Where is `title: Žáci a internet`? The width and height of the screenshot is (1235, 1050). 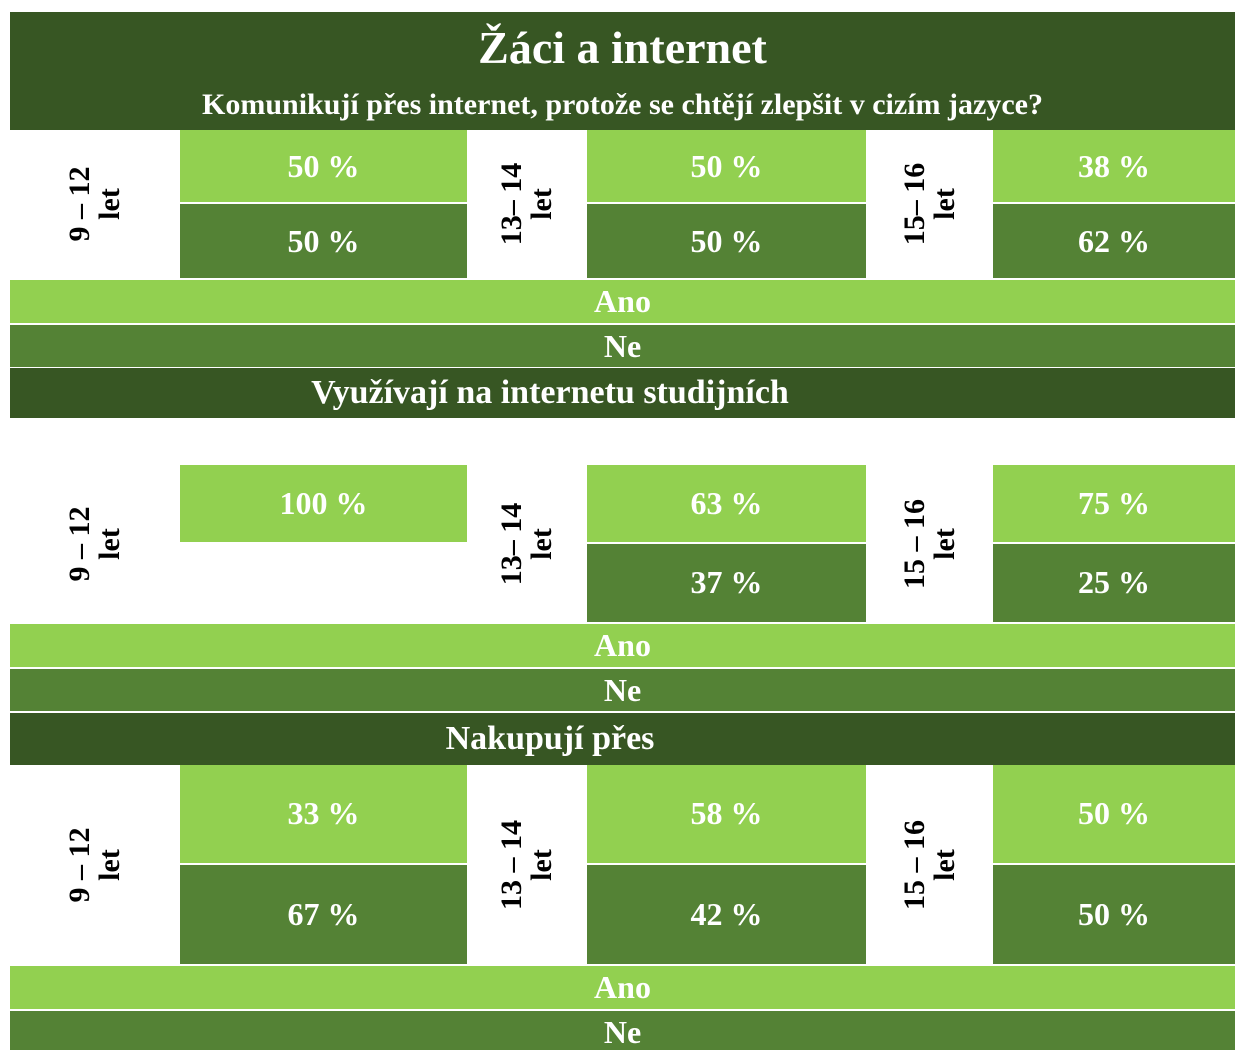 title: Žáci a internet is located at coordinates (622, 47).